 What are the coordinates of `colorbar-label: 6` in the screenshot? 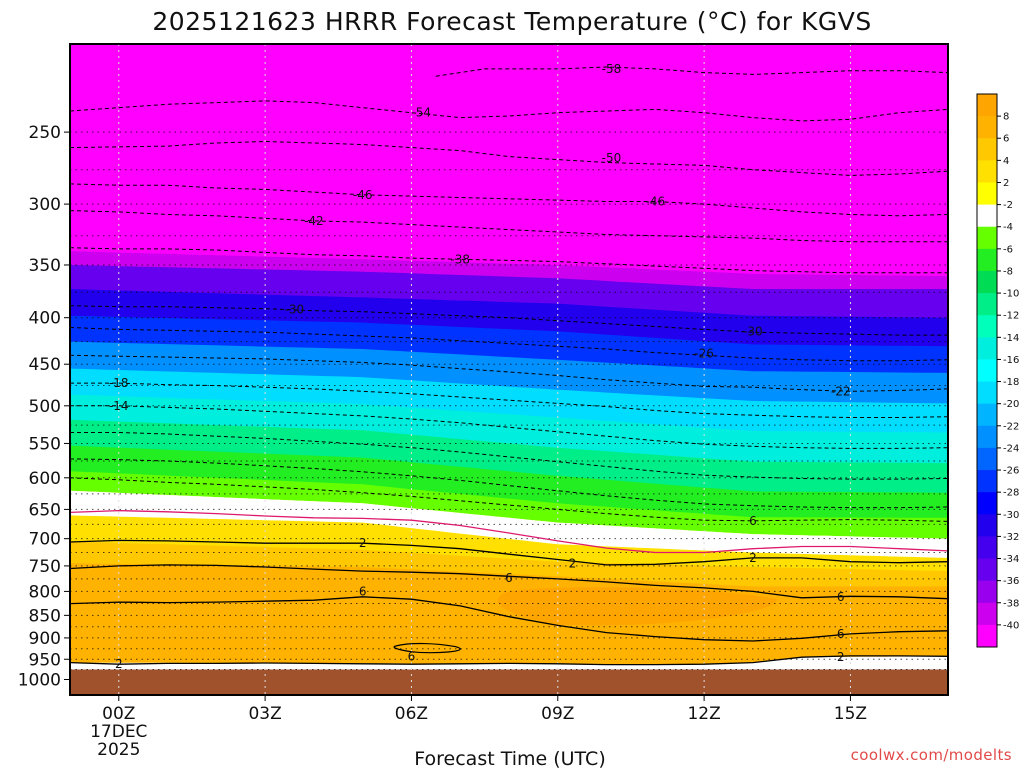 It's located at (1006, 139).